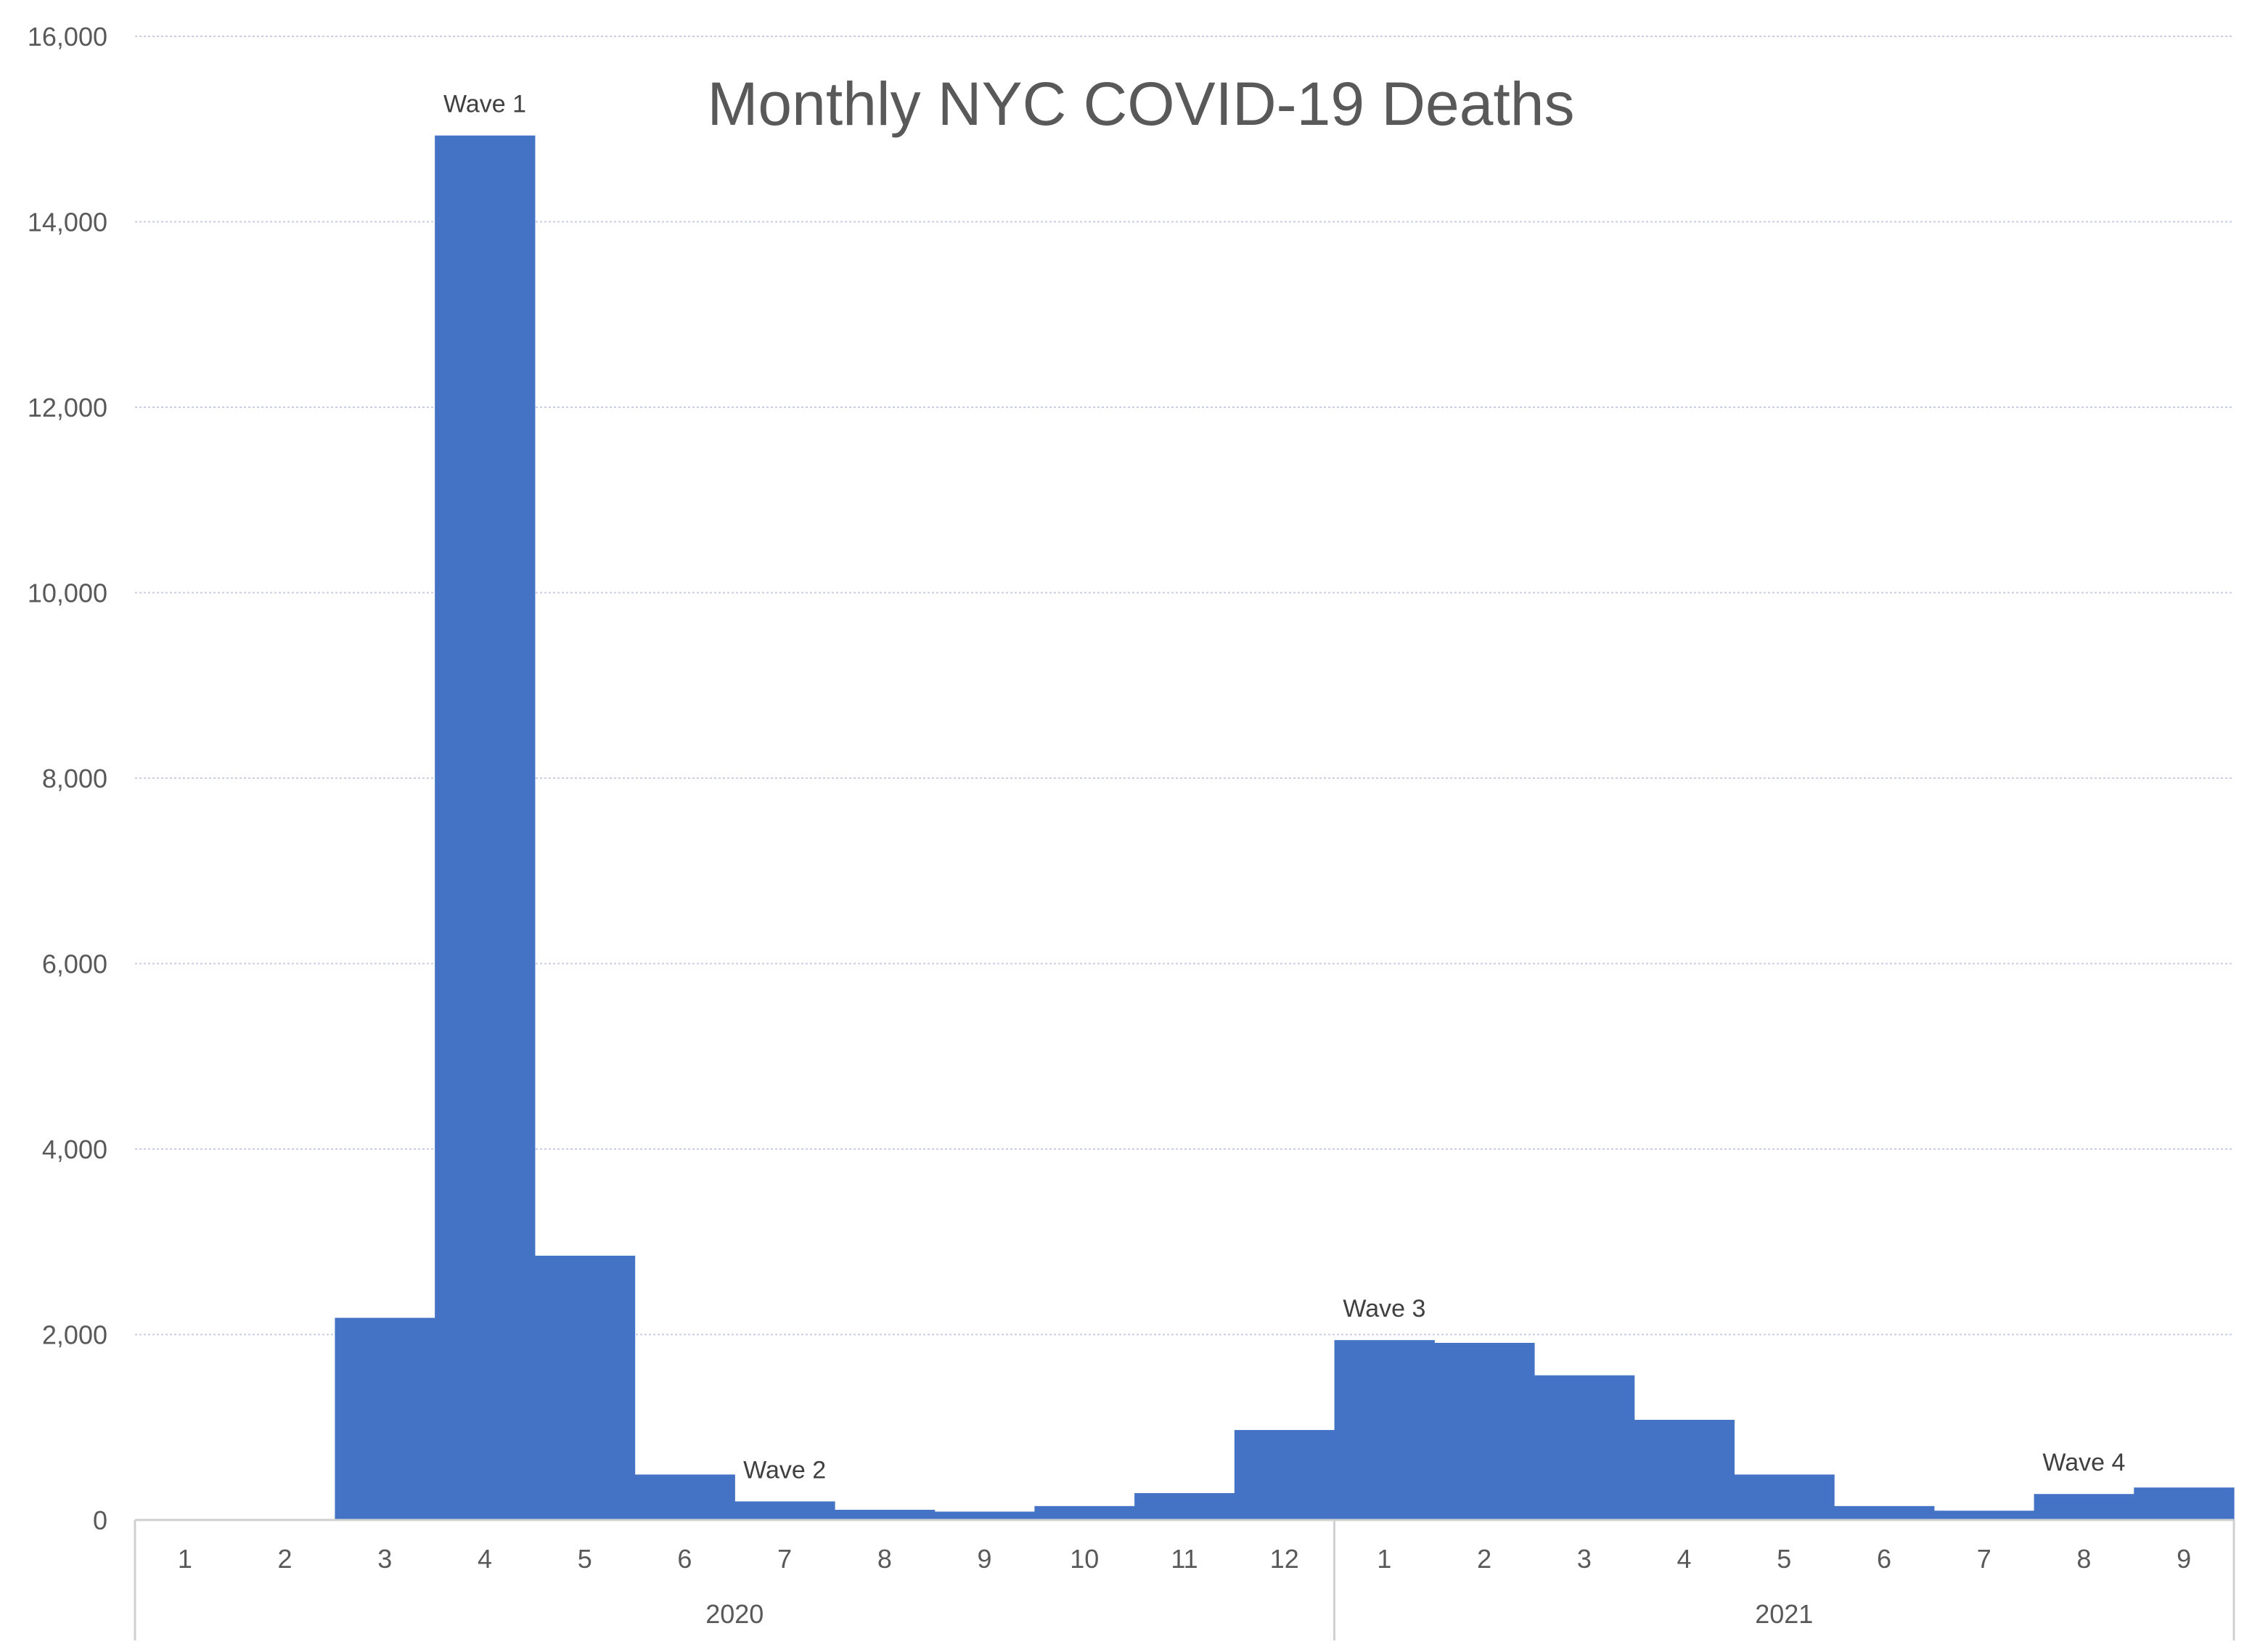 This screenshot has width=2268, height=1647. Describe the element at coordinates (74, 1149) in the screenshot. I see `y-tick-label: 4,000` at that location.